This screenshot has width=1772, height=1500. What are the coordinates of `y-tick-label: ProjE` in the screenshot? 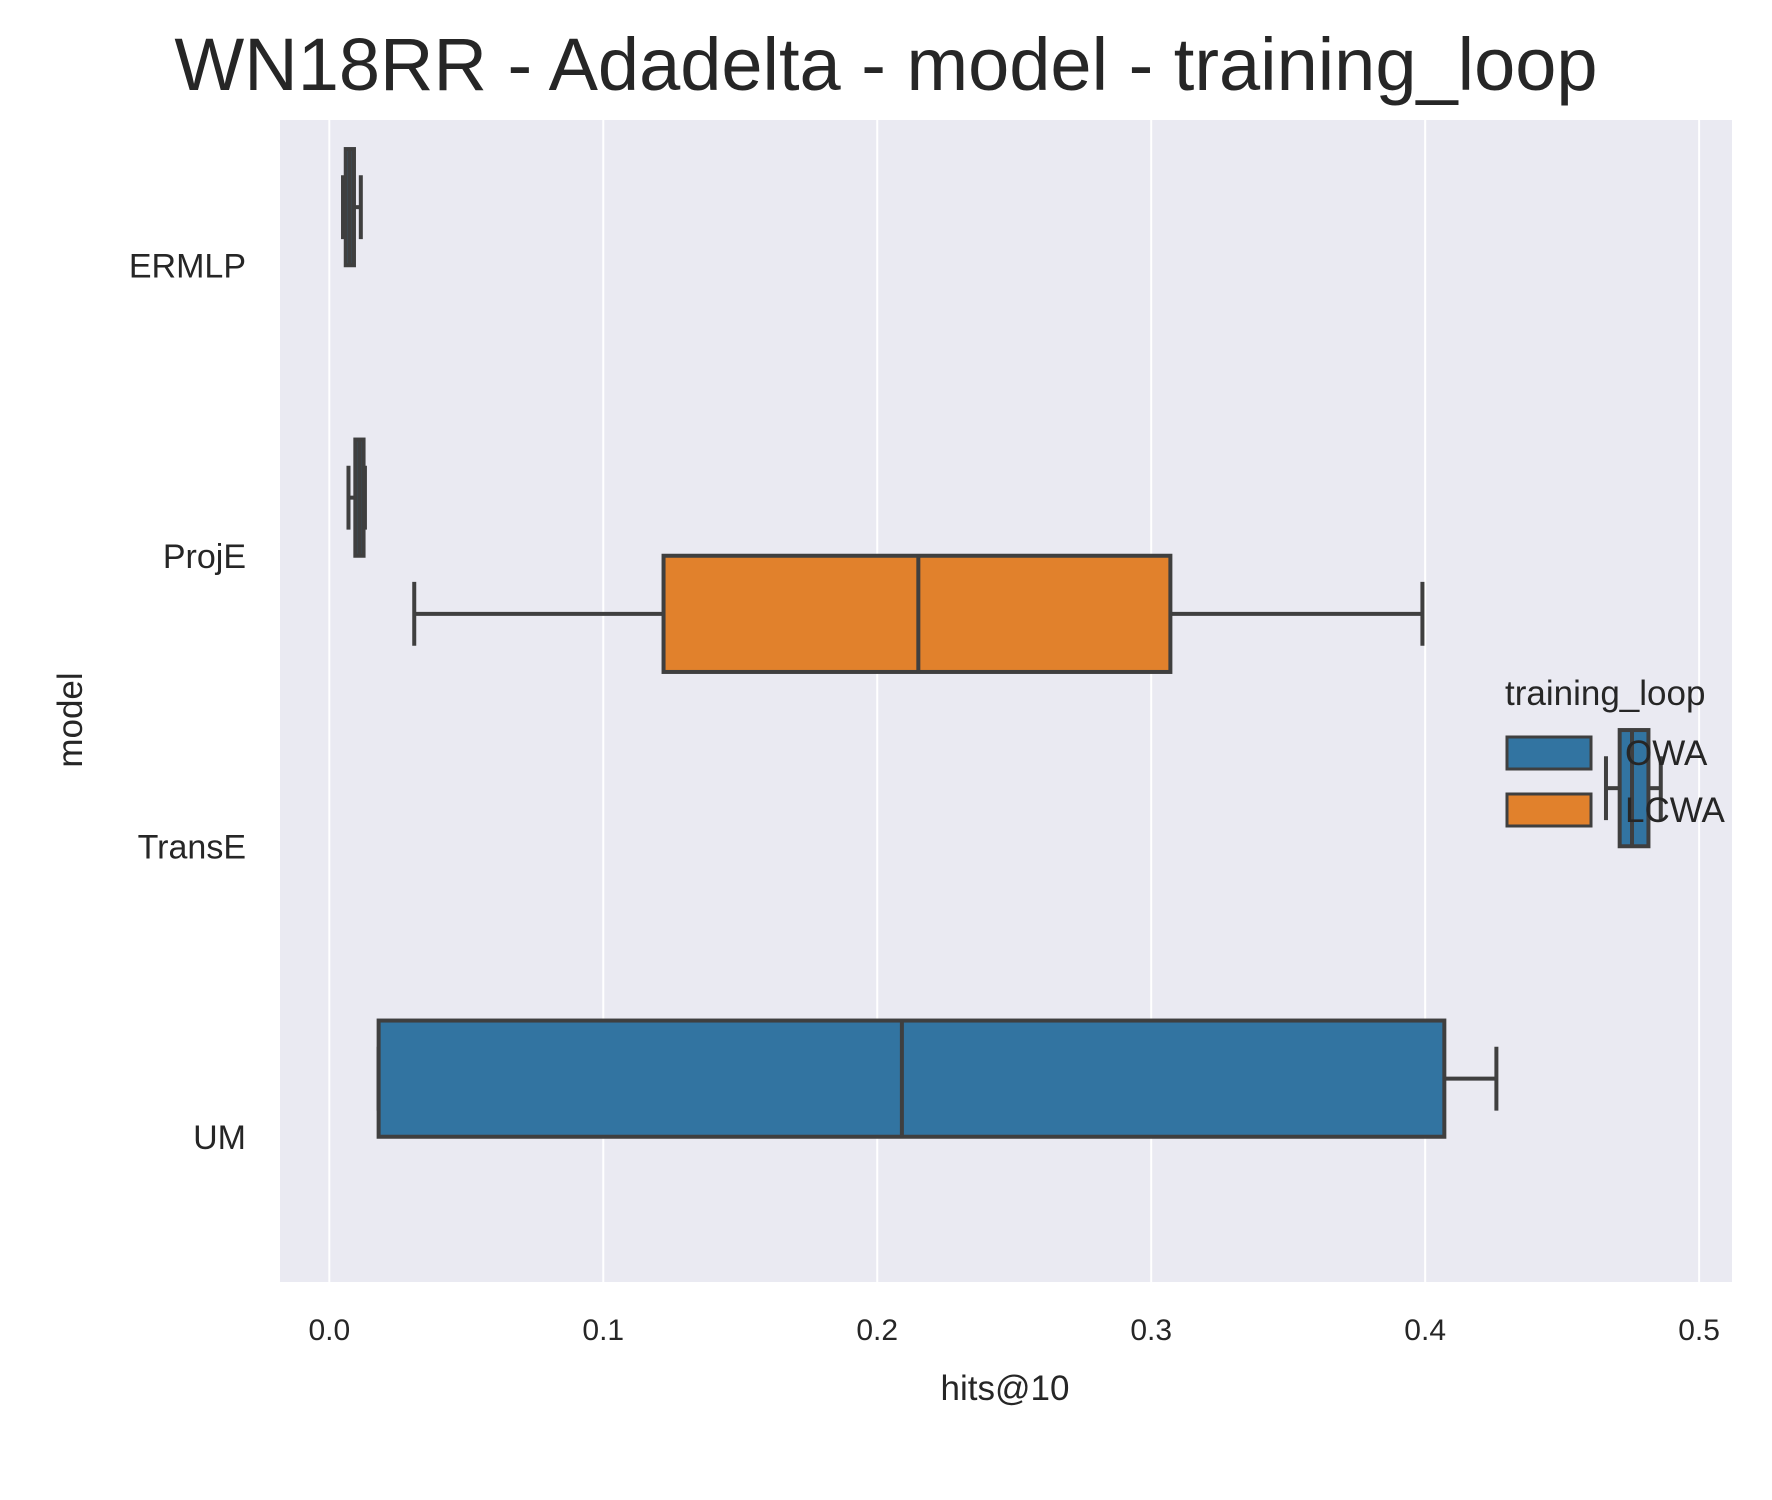 It's located at (204, 557).